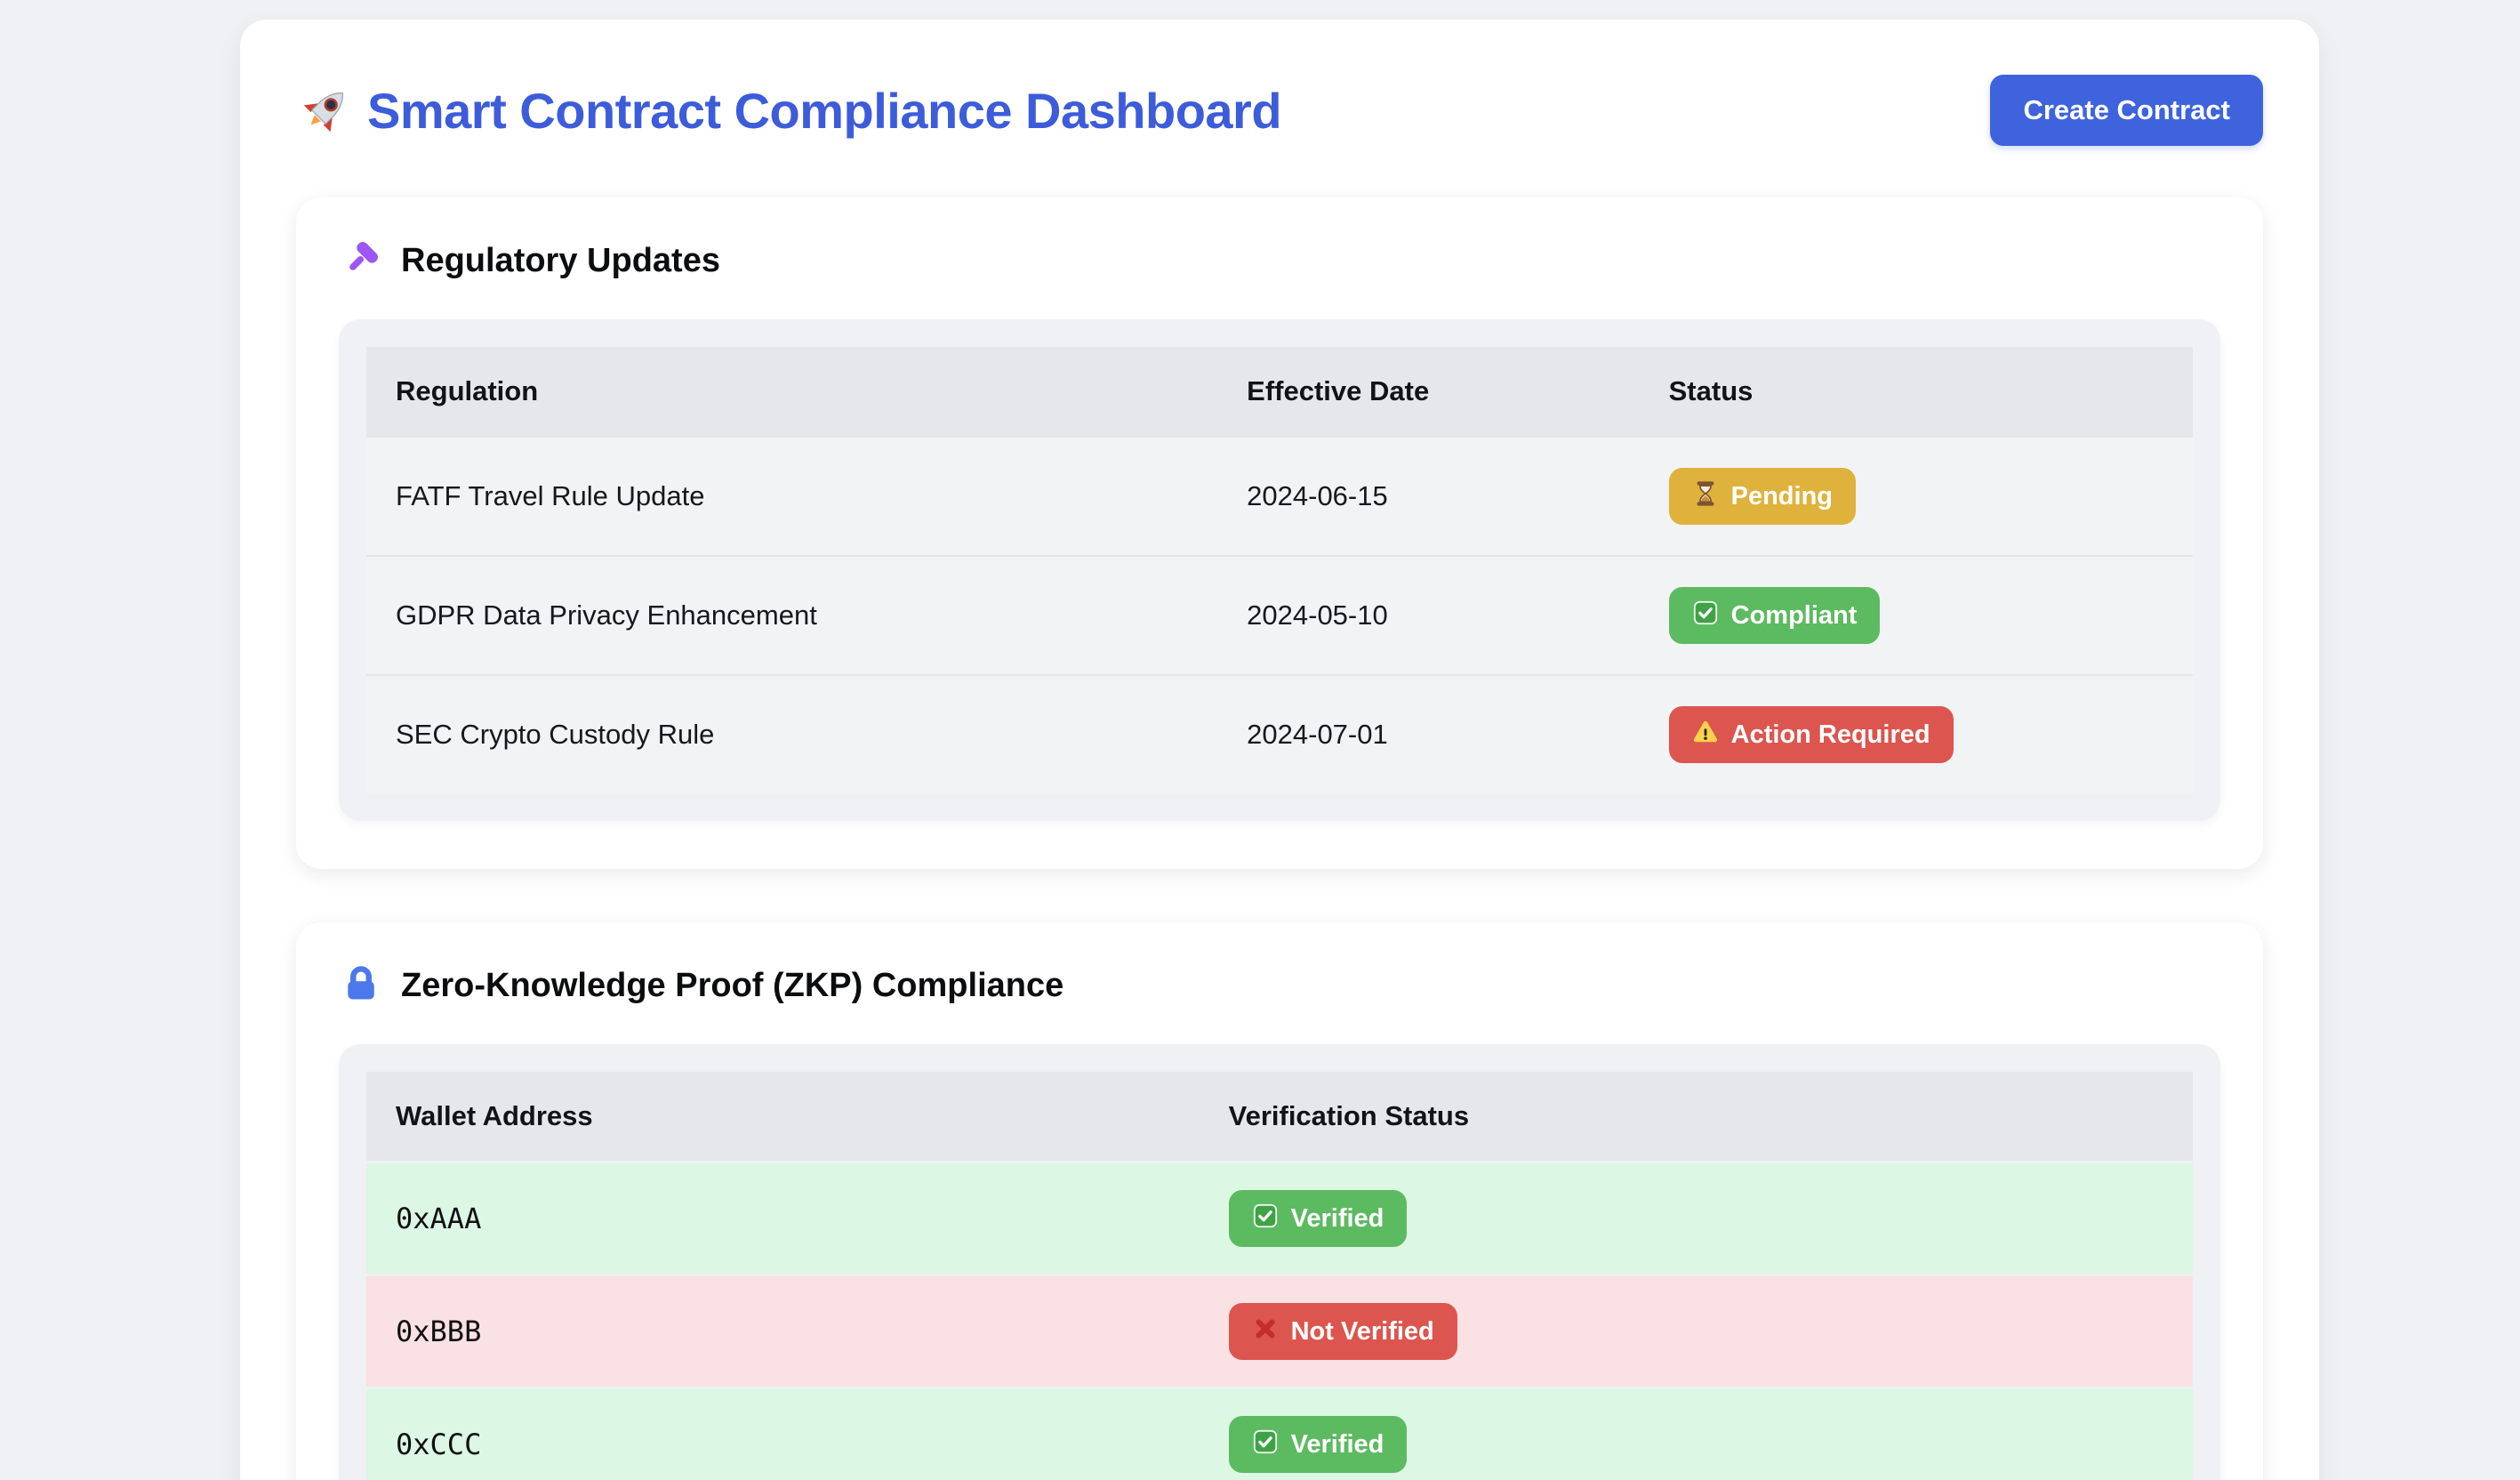 The height and width of the screenshot is (1480, 2520). What do you see at coordinates (733, 986) in the screenshot?
I see `zkp-section-title: Zero-Knowledge Proof (ZKP) Compliance` at bounding box center [733, 986].